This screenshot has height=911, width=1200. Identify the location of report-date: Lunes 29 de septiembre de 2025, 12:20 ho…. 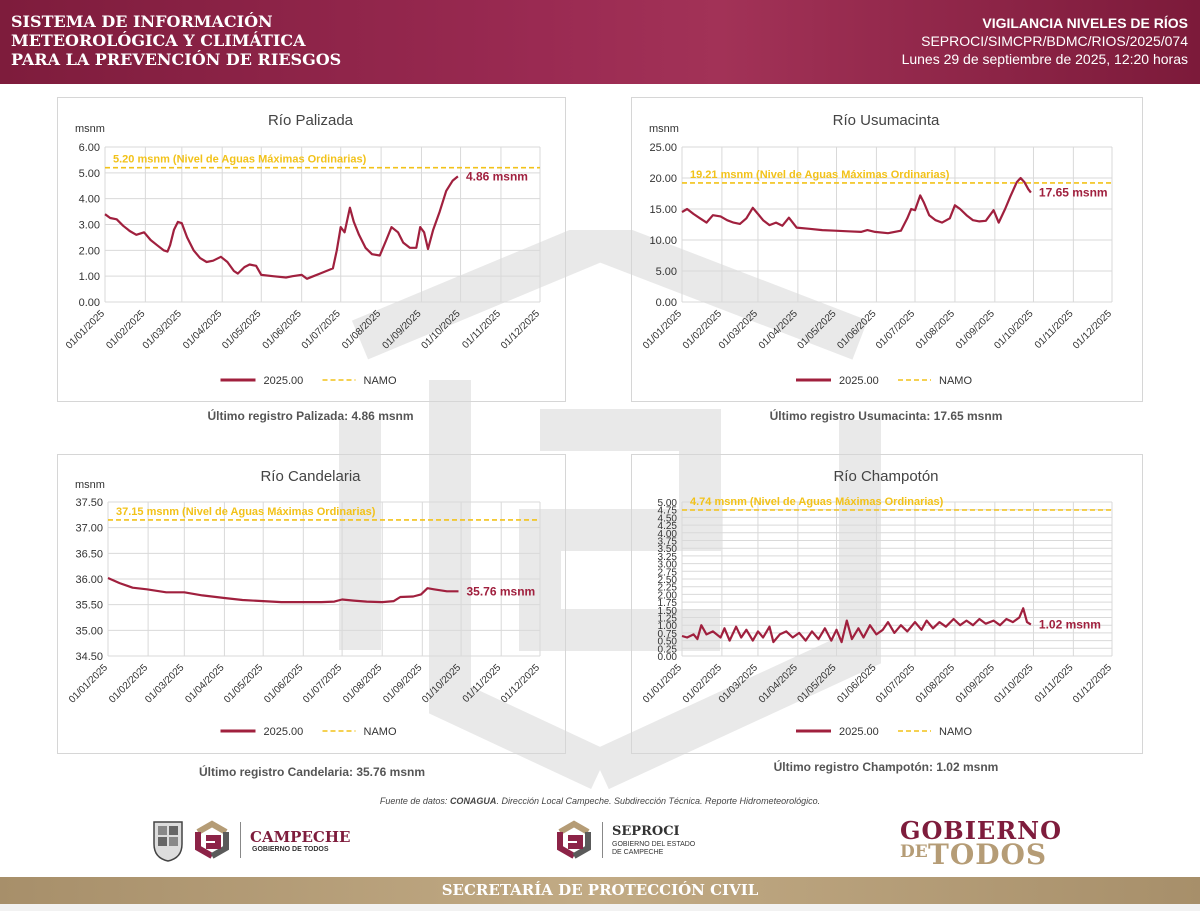
(1044, 59).